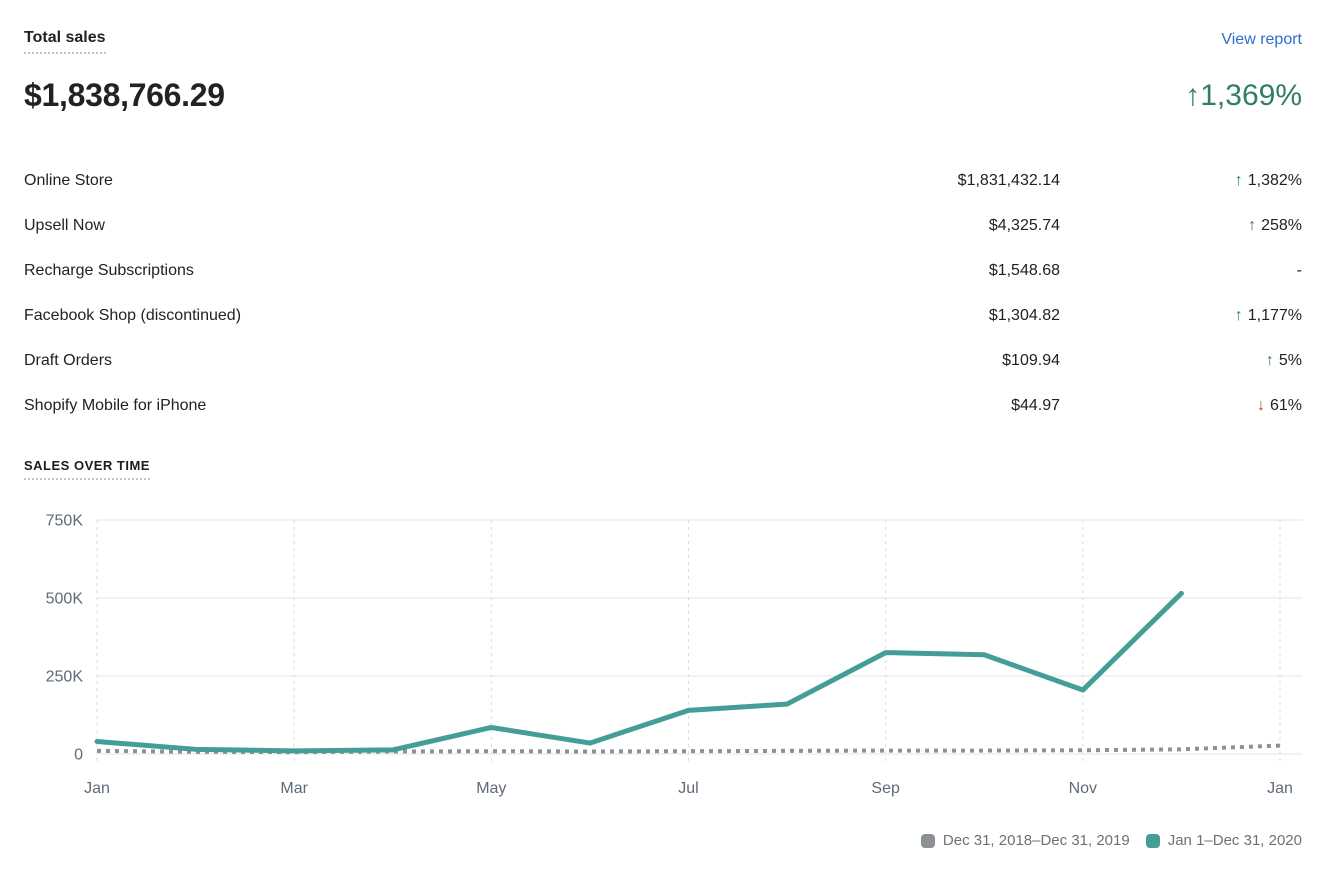 The image size is (1326, 880). Describe the element at coordinates (1290, 360) in the screenshot. I see `channel-change-value: 5%` at that location.